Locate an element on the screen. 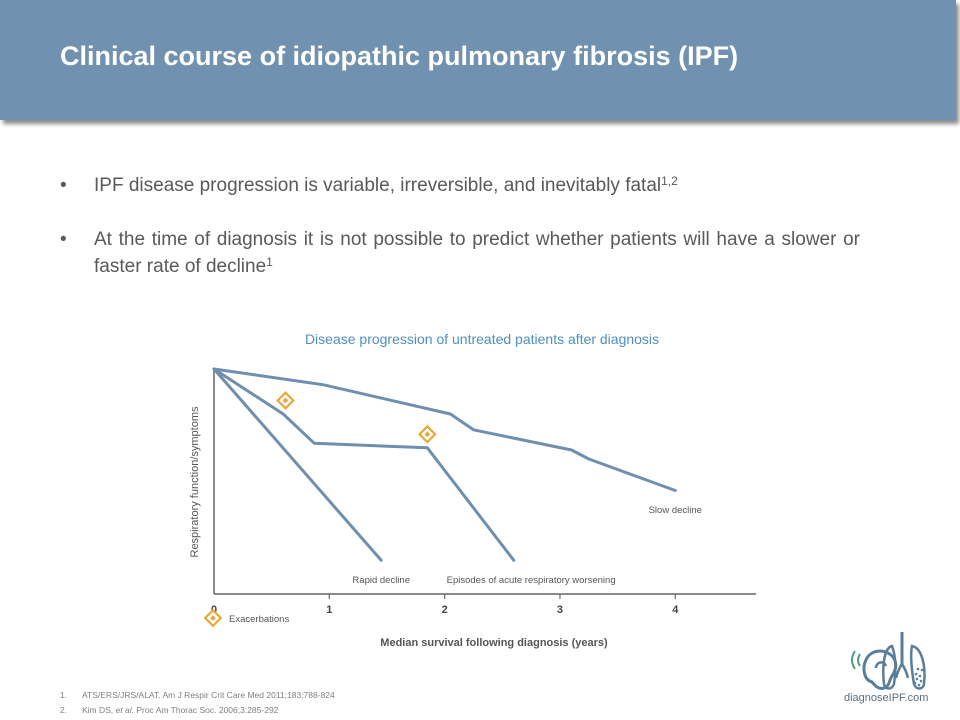 Image resolution: width=960 pixels, height=720 pixels. series-label: Episodes of acute respiratory worsening is located at coordinates (531, 580).